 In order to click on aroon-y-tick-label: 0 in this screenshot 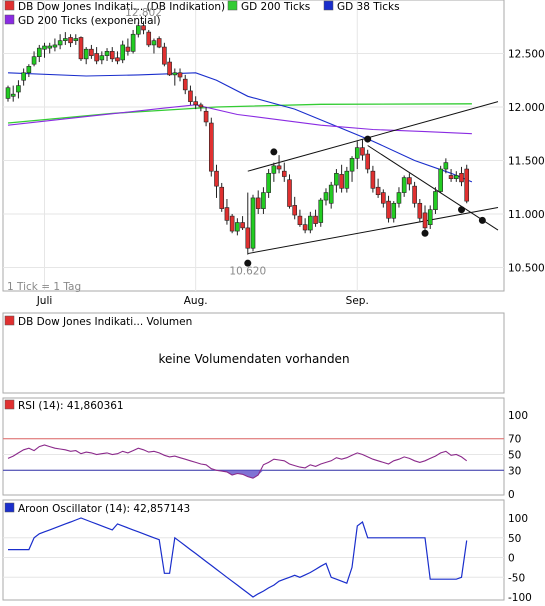, I will do `click(511, 559)`.